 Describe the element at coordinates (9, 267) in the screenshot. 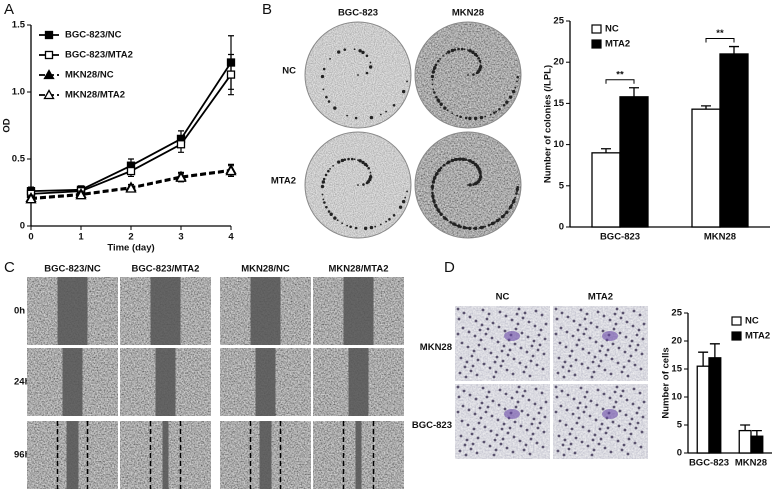

I see `panel-label: C` at that location.